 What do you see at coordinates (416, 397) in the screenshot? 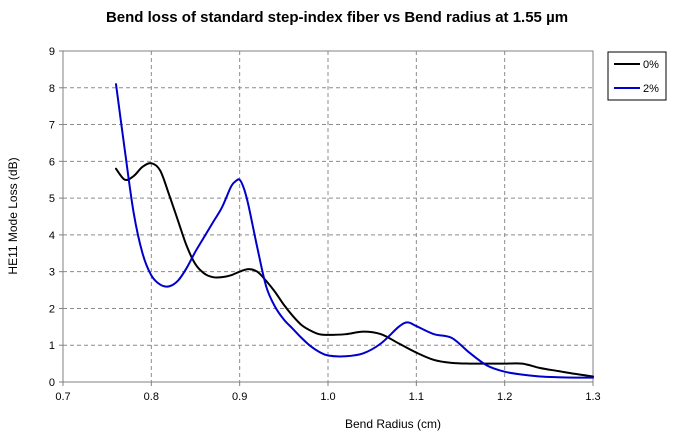
I see `x-tick-label: 1.1` at bounding box center [416, 397].